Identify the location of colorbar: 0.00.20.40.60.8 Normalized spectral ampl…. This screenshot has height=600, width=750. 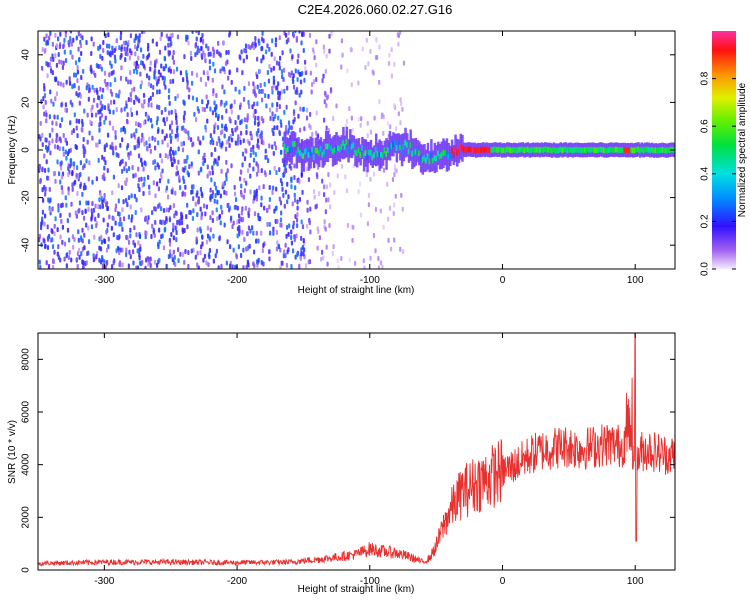
(724, 153).